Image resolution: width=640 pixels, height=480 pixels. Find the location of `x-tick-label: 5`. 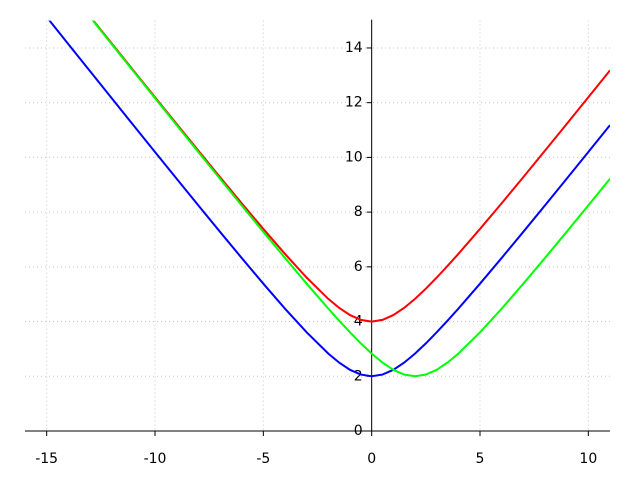

x-tick-label: 5 is located at coordinates (480, 459).